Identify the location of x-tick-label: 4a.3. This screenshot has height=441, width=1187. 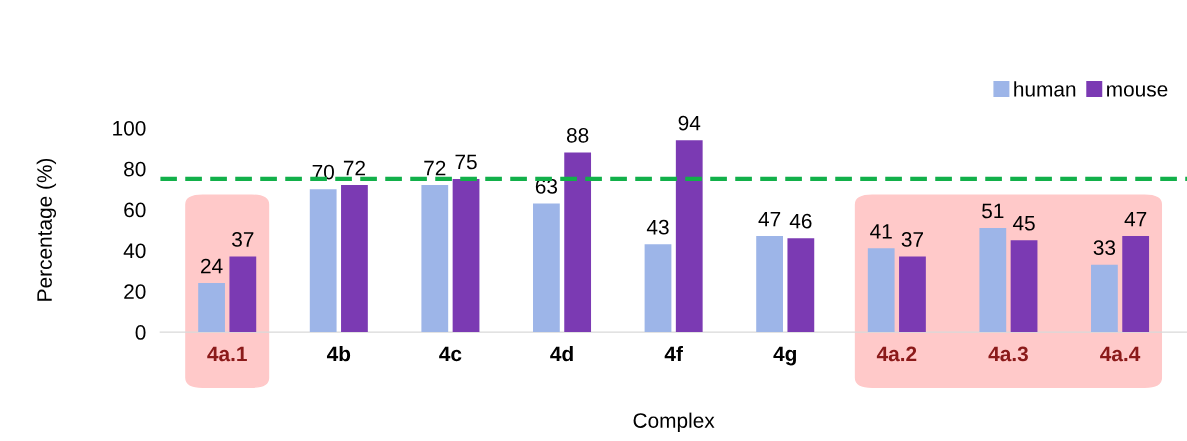
(1008, 354).